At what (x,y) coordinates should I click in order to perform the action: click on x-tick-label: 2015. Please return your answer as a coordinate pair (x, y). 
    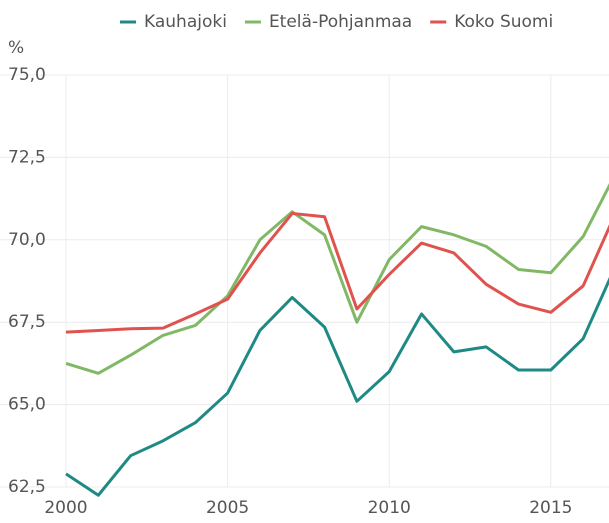
    Looking at the image, I should click on (550, 508).